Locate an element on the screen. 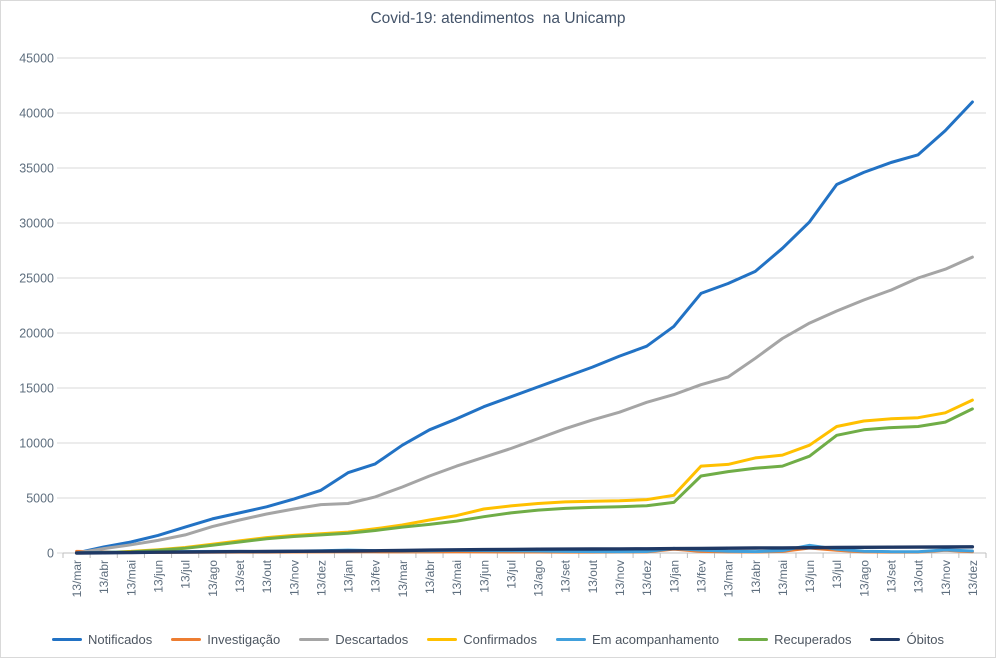  y-axis-label: 30000 is located at coordinates (36, 224).